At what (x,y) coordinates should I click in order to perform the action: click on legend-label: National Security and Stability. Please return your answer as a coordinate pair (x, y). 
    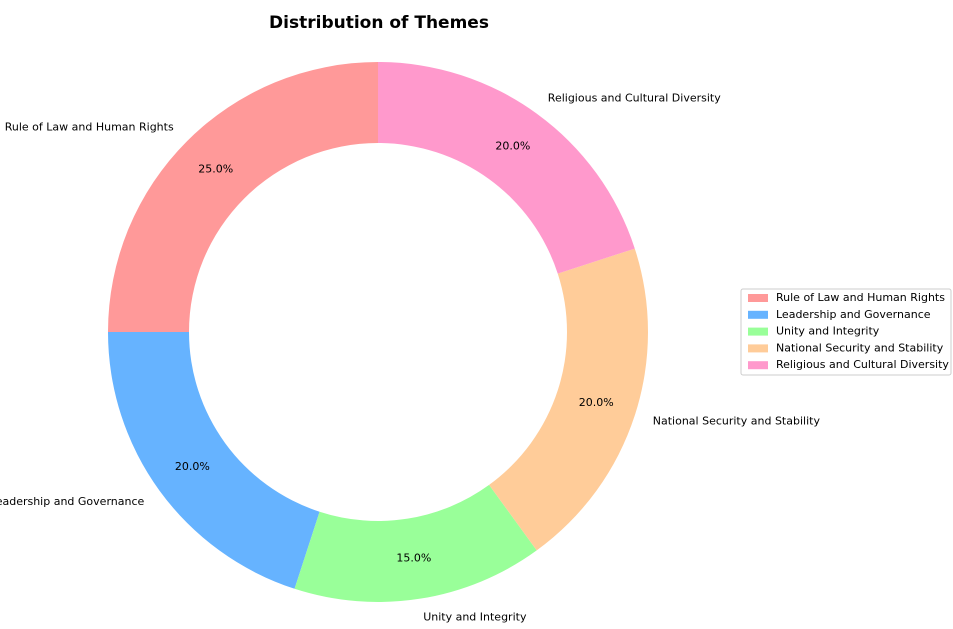
    Looking at the image, I should click on (860, 347).